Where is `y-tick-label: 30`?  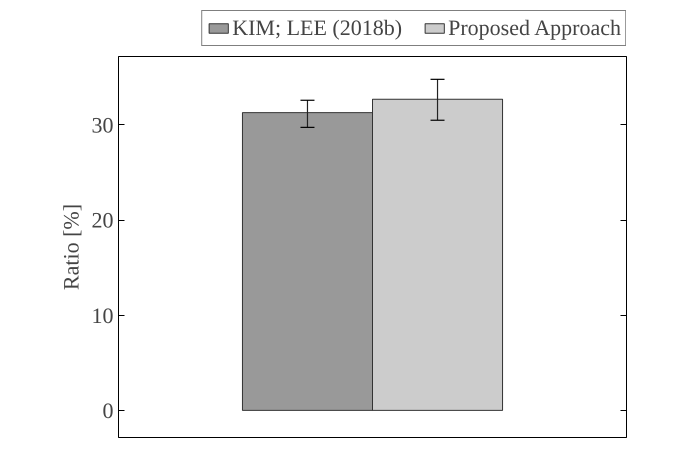 y-tick-label: 30 is located at coordinates (103, 125).